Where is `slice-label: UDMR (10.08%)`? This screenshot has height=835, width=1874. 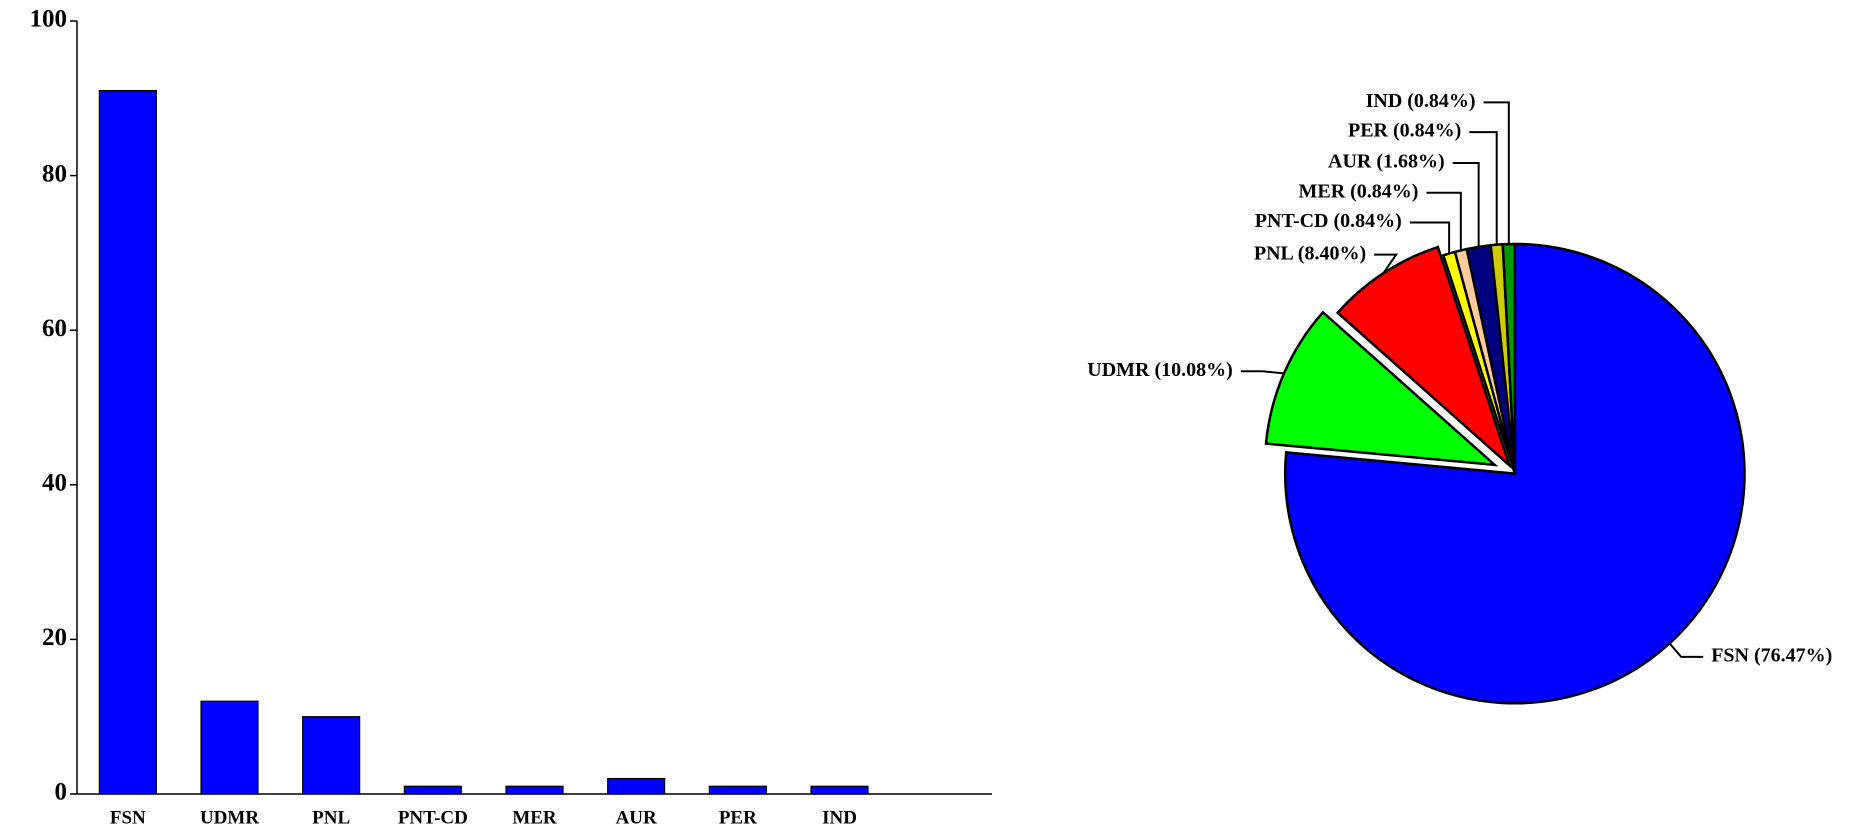 slice-label: UDMR (10.08%) is located at coordinates (1160, 370).